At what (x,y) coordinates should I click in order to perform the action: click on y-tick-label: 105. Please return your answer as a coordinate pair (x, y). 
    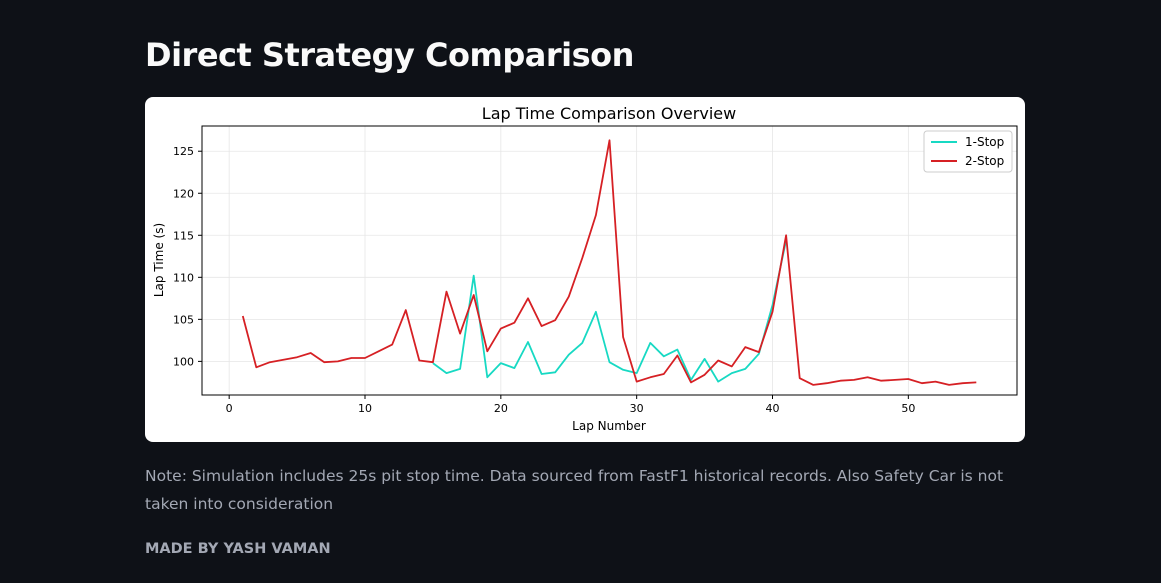
    Looking at the image, I should click on (183, 319).